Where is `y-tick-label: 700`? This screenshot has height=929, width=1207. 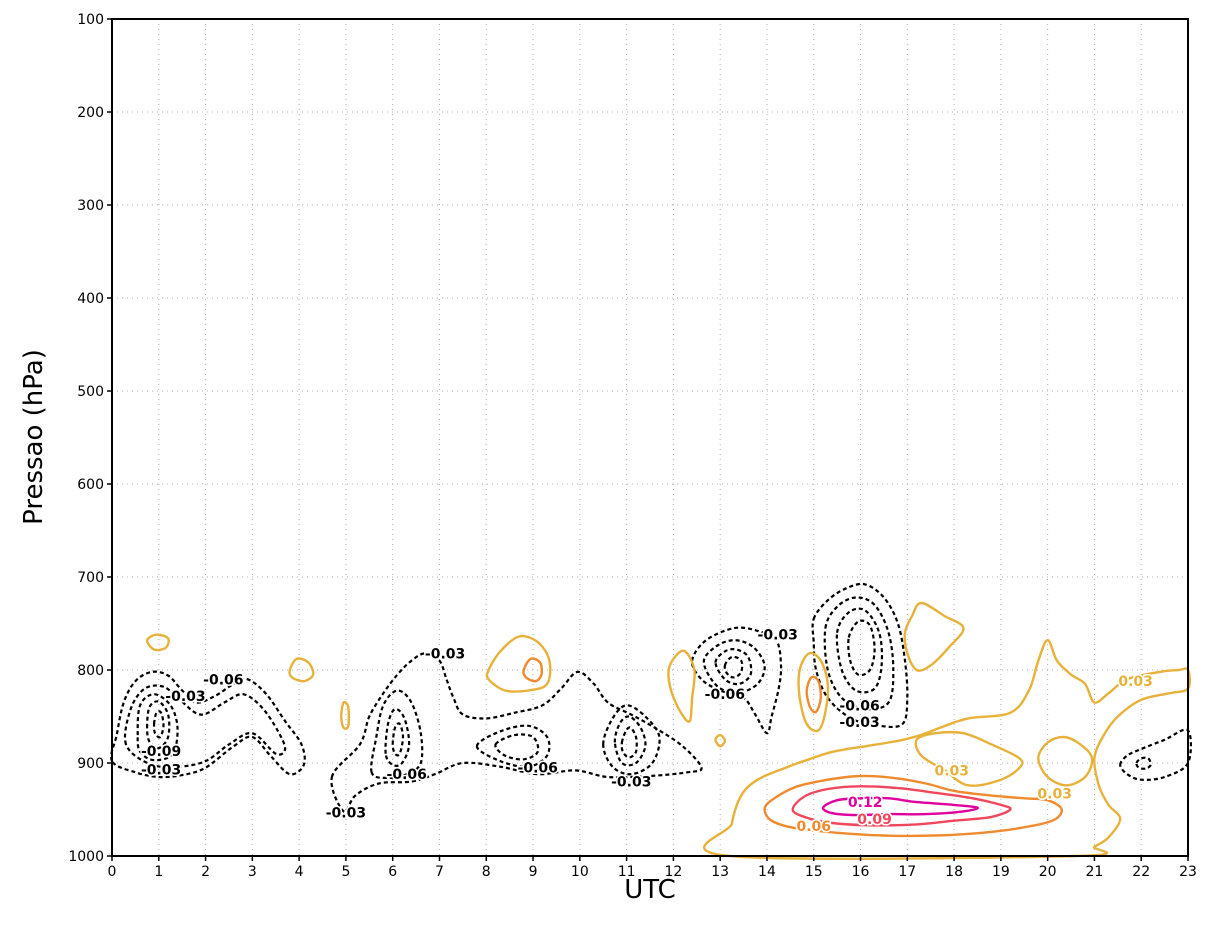 y-tick-label: 700 is located at coordinates (90, 578).